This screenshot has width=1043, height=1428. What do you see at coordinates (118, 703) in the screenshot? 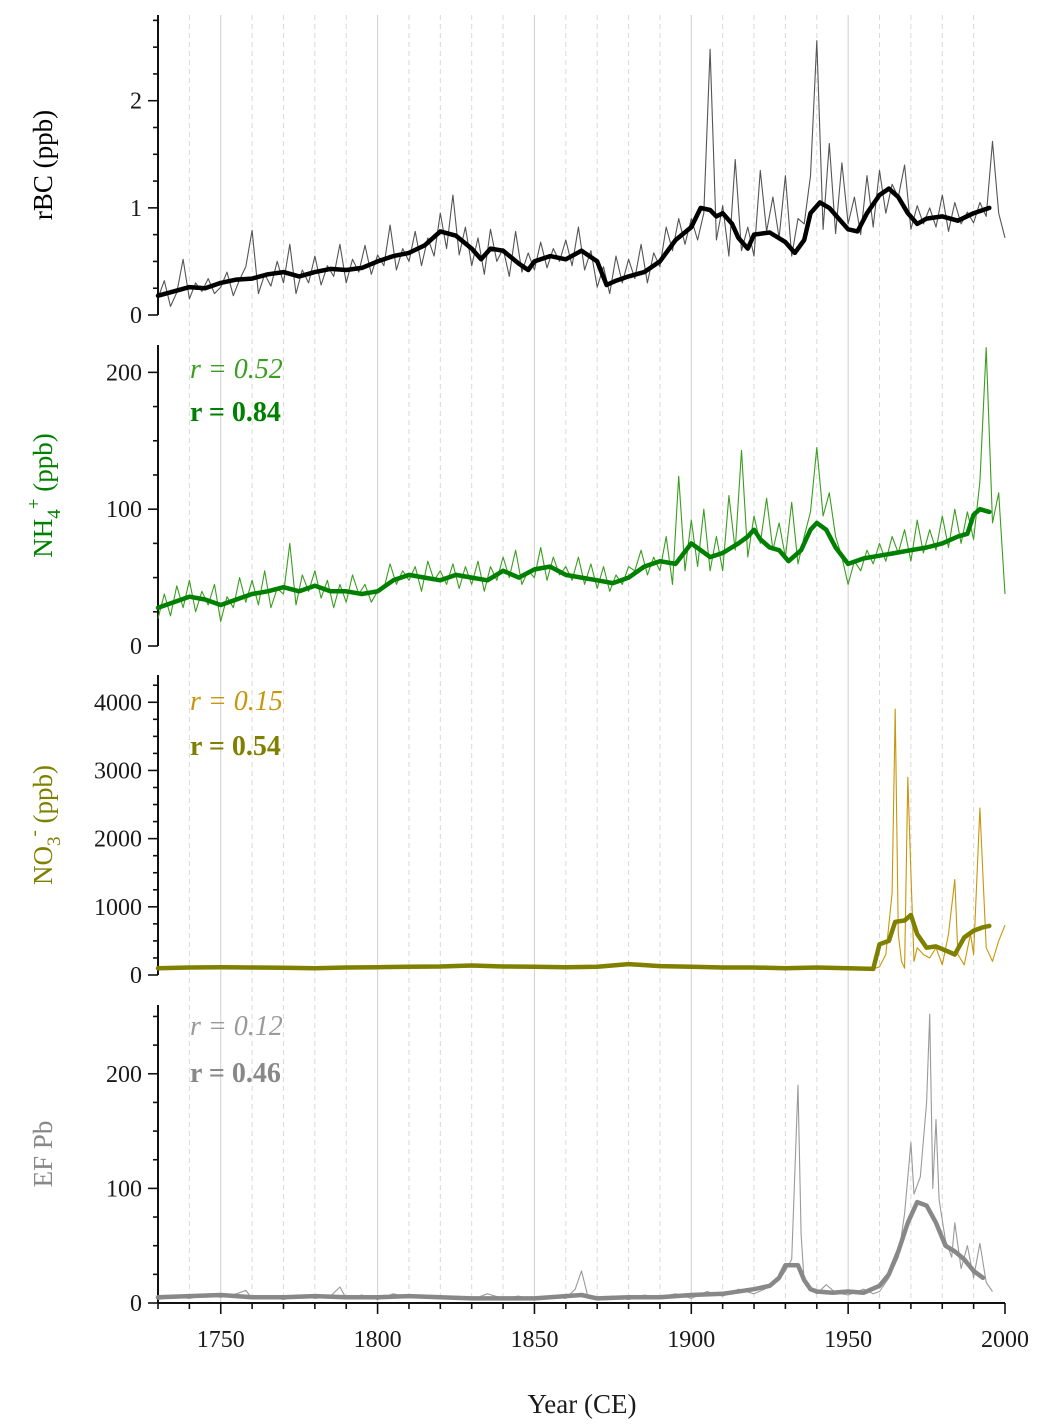
I see `y-tick-label: 4000` at bounding box center [118, 703].